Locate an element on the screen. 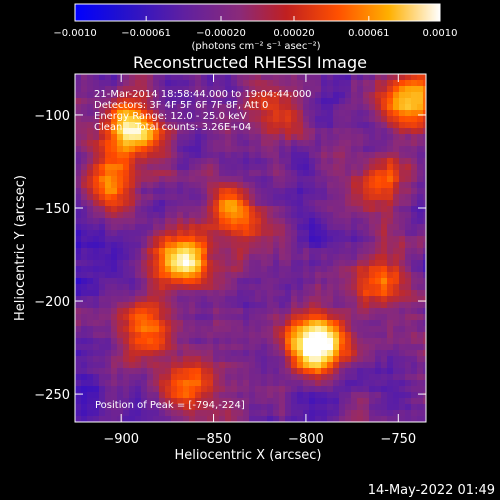 Image resolution: width=500 pixels, height=500 pixels. colorbar-tick-label: −0.00061 is located at coordinates (146, 33).